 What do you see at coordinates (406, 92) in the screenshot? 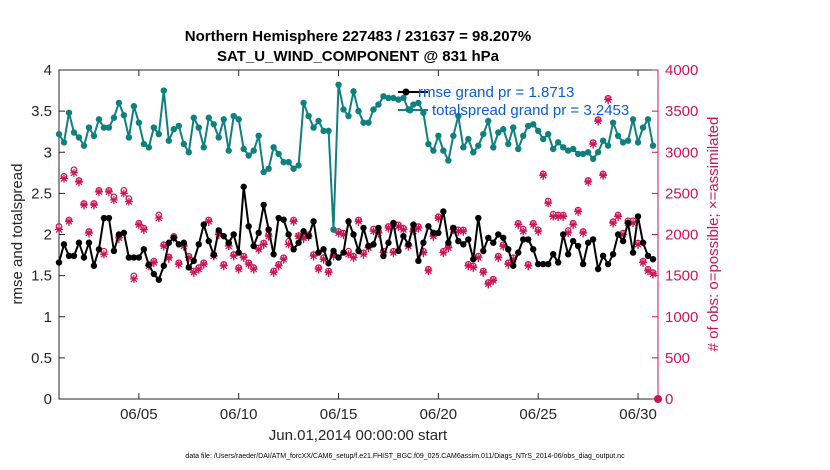
I see `legend-rmse-marker` at bounding box center [406, 92].